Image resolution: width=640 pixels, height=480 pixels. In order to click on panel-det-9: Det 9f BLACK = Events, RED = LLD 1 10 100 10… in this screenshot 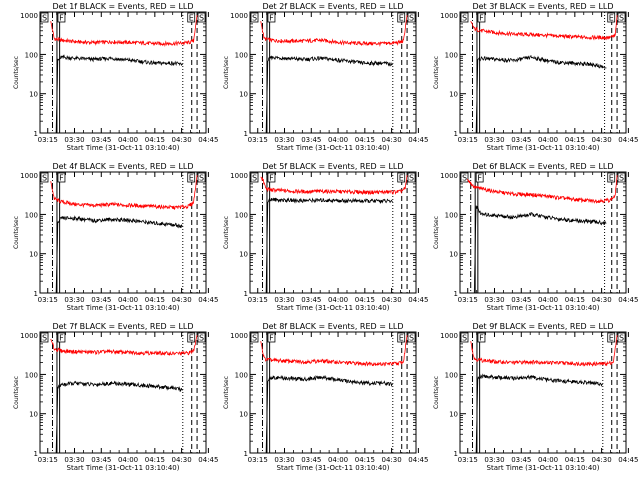, I will do `click(535, 397)`.